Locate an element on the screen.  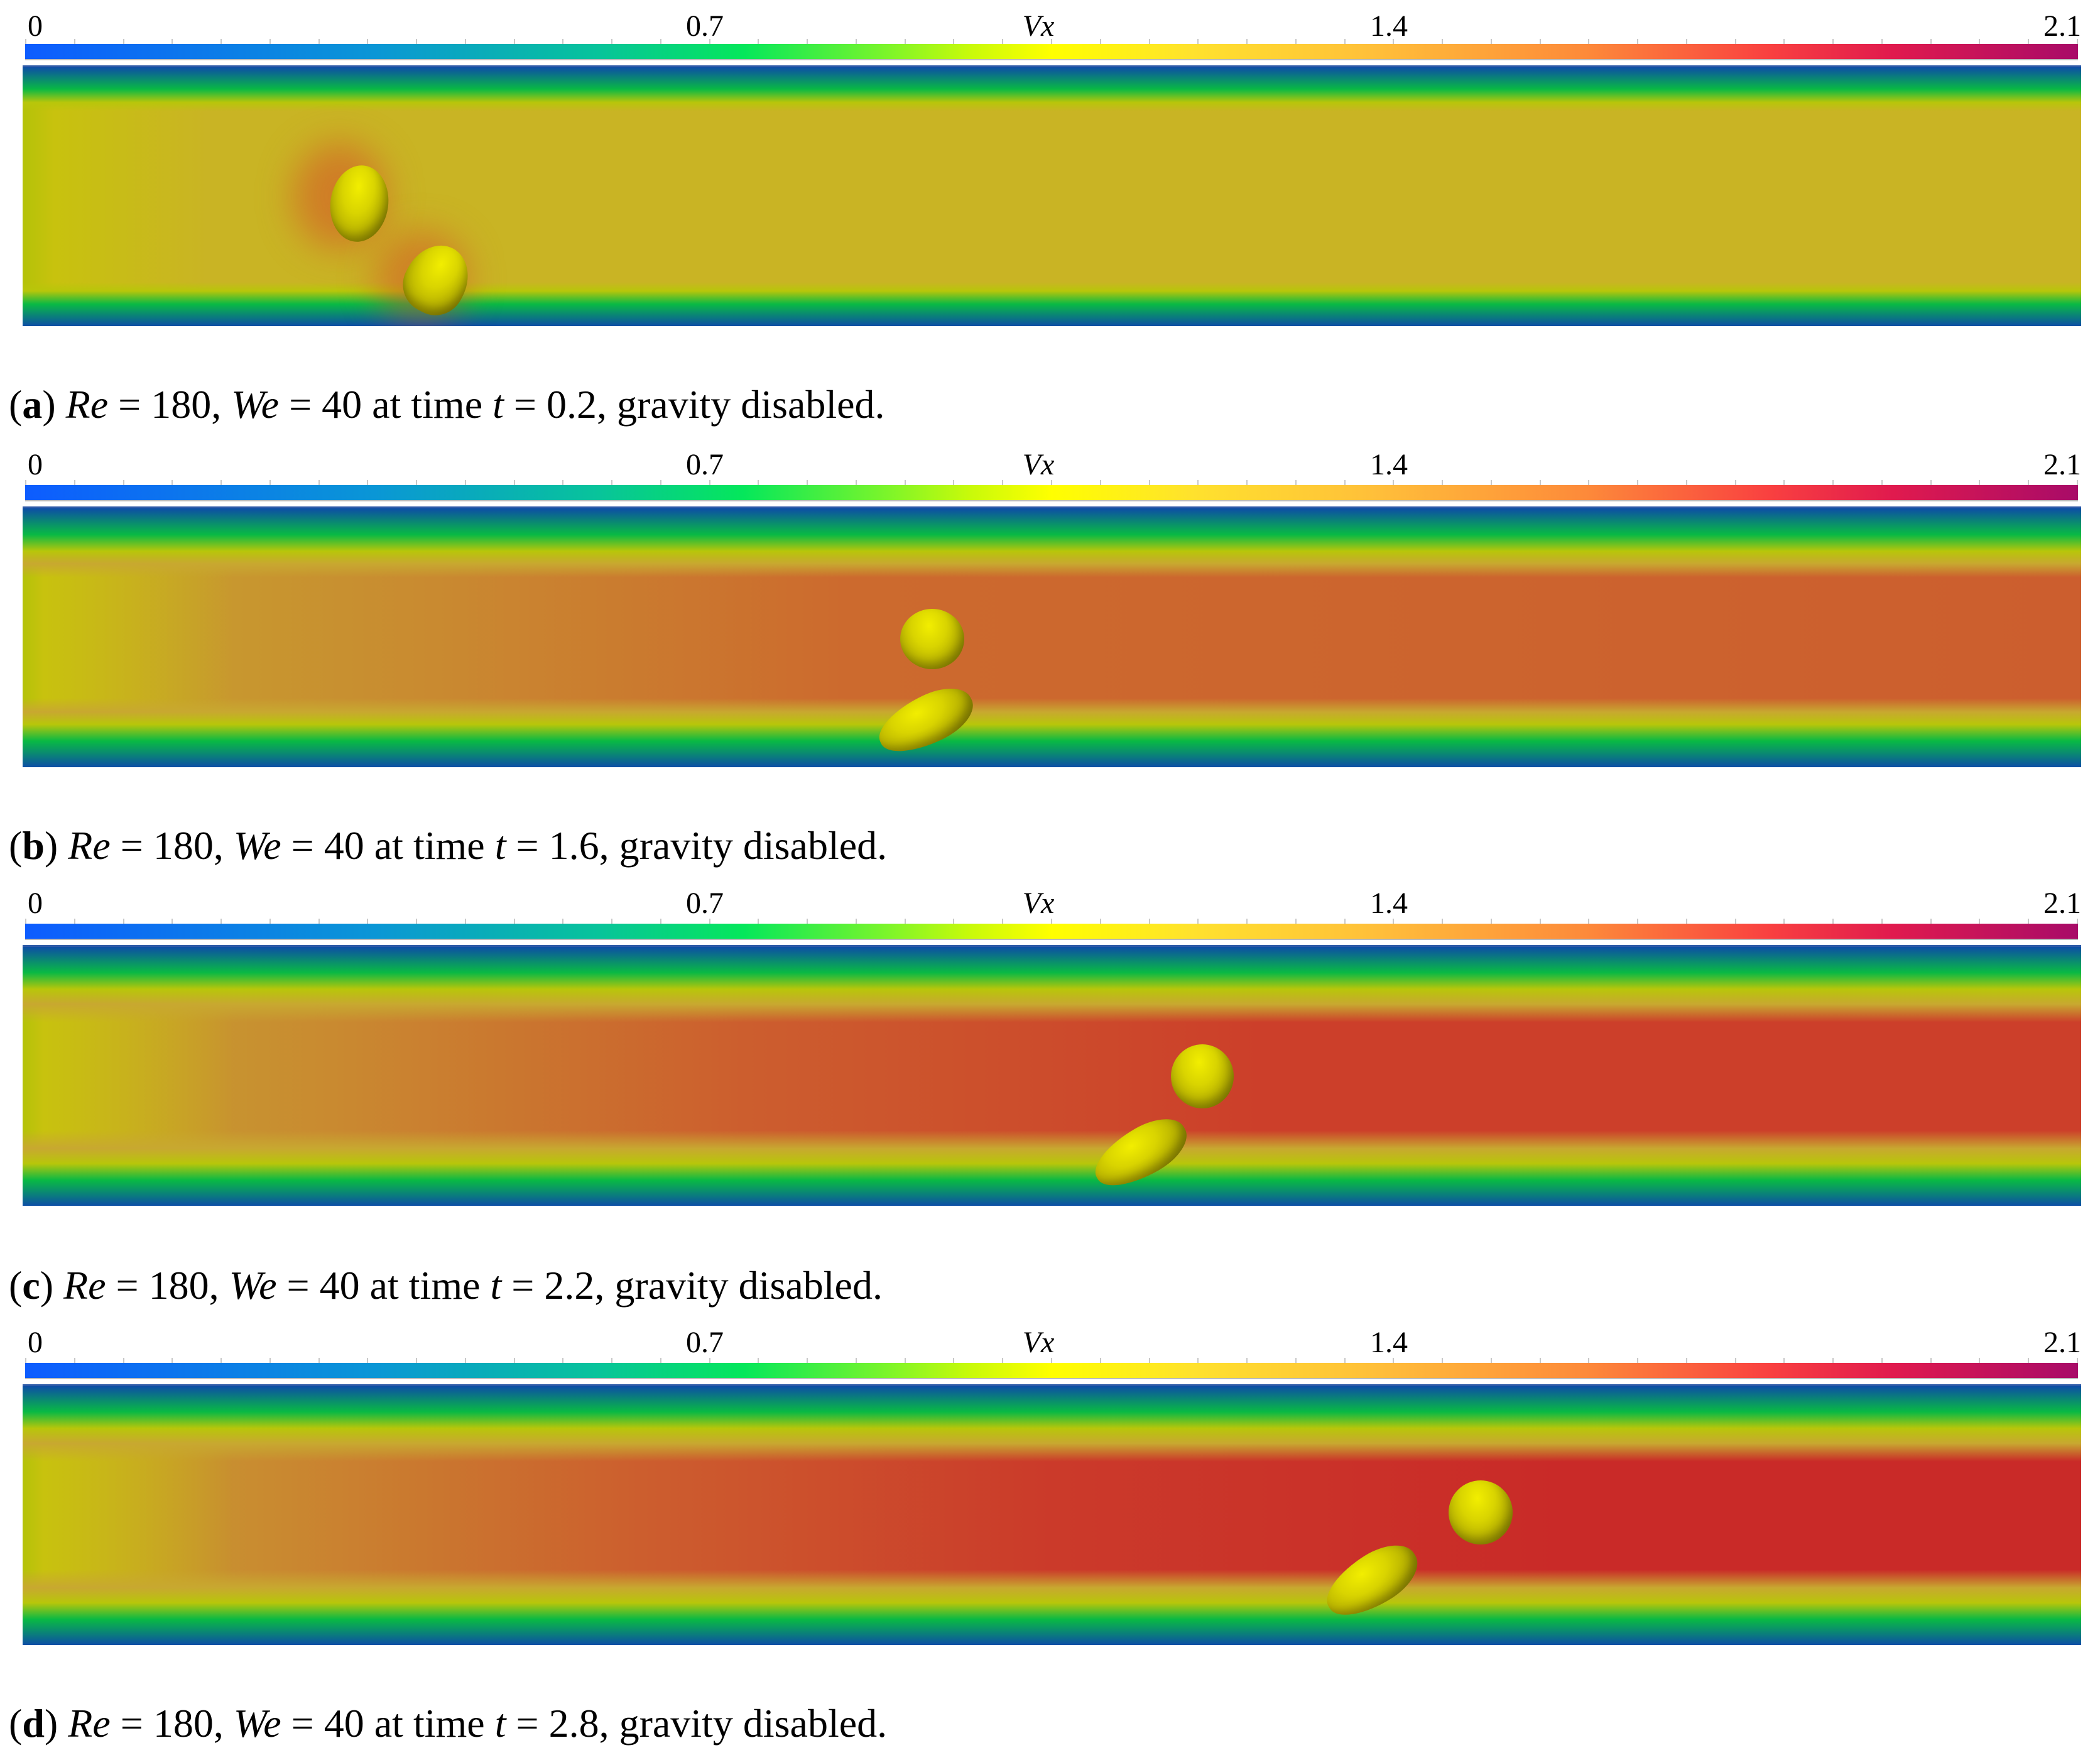
velocity-field-a is located at coordinates (1052, 195).